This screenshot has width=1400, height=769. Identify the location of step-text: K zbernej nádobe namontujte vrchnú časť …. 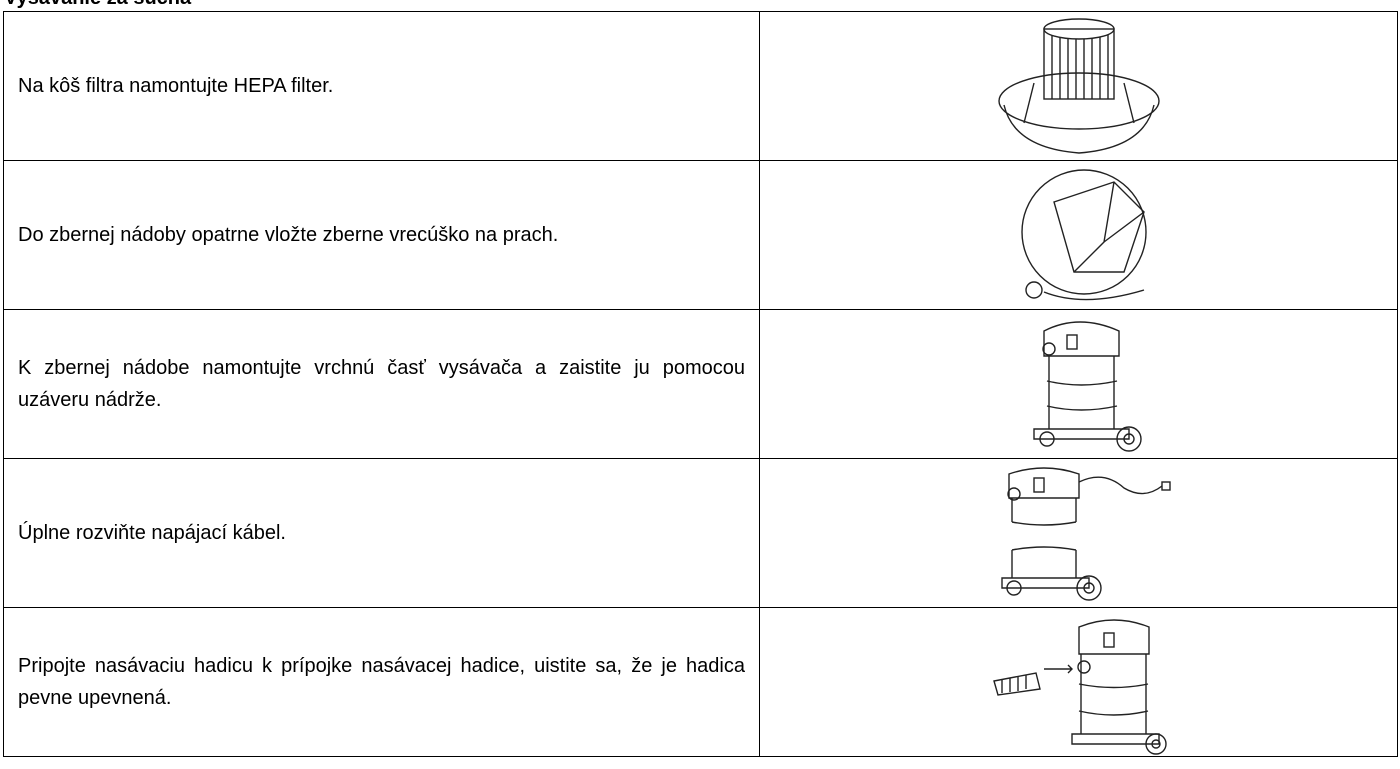
(381, 384).